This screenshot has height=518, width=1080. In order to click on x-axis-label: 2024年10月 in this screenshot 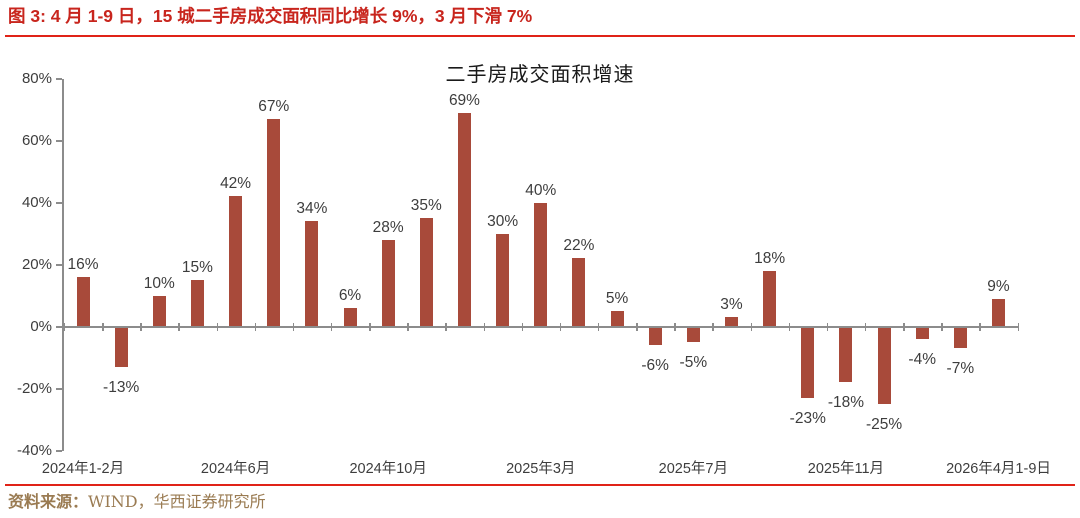, I will do `click(388, 469)`.